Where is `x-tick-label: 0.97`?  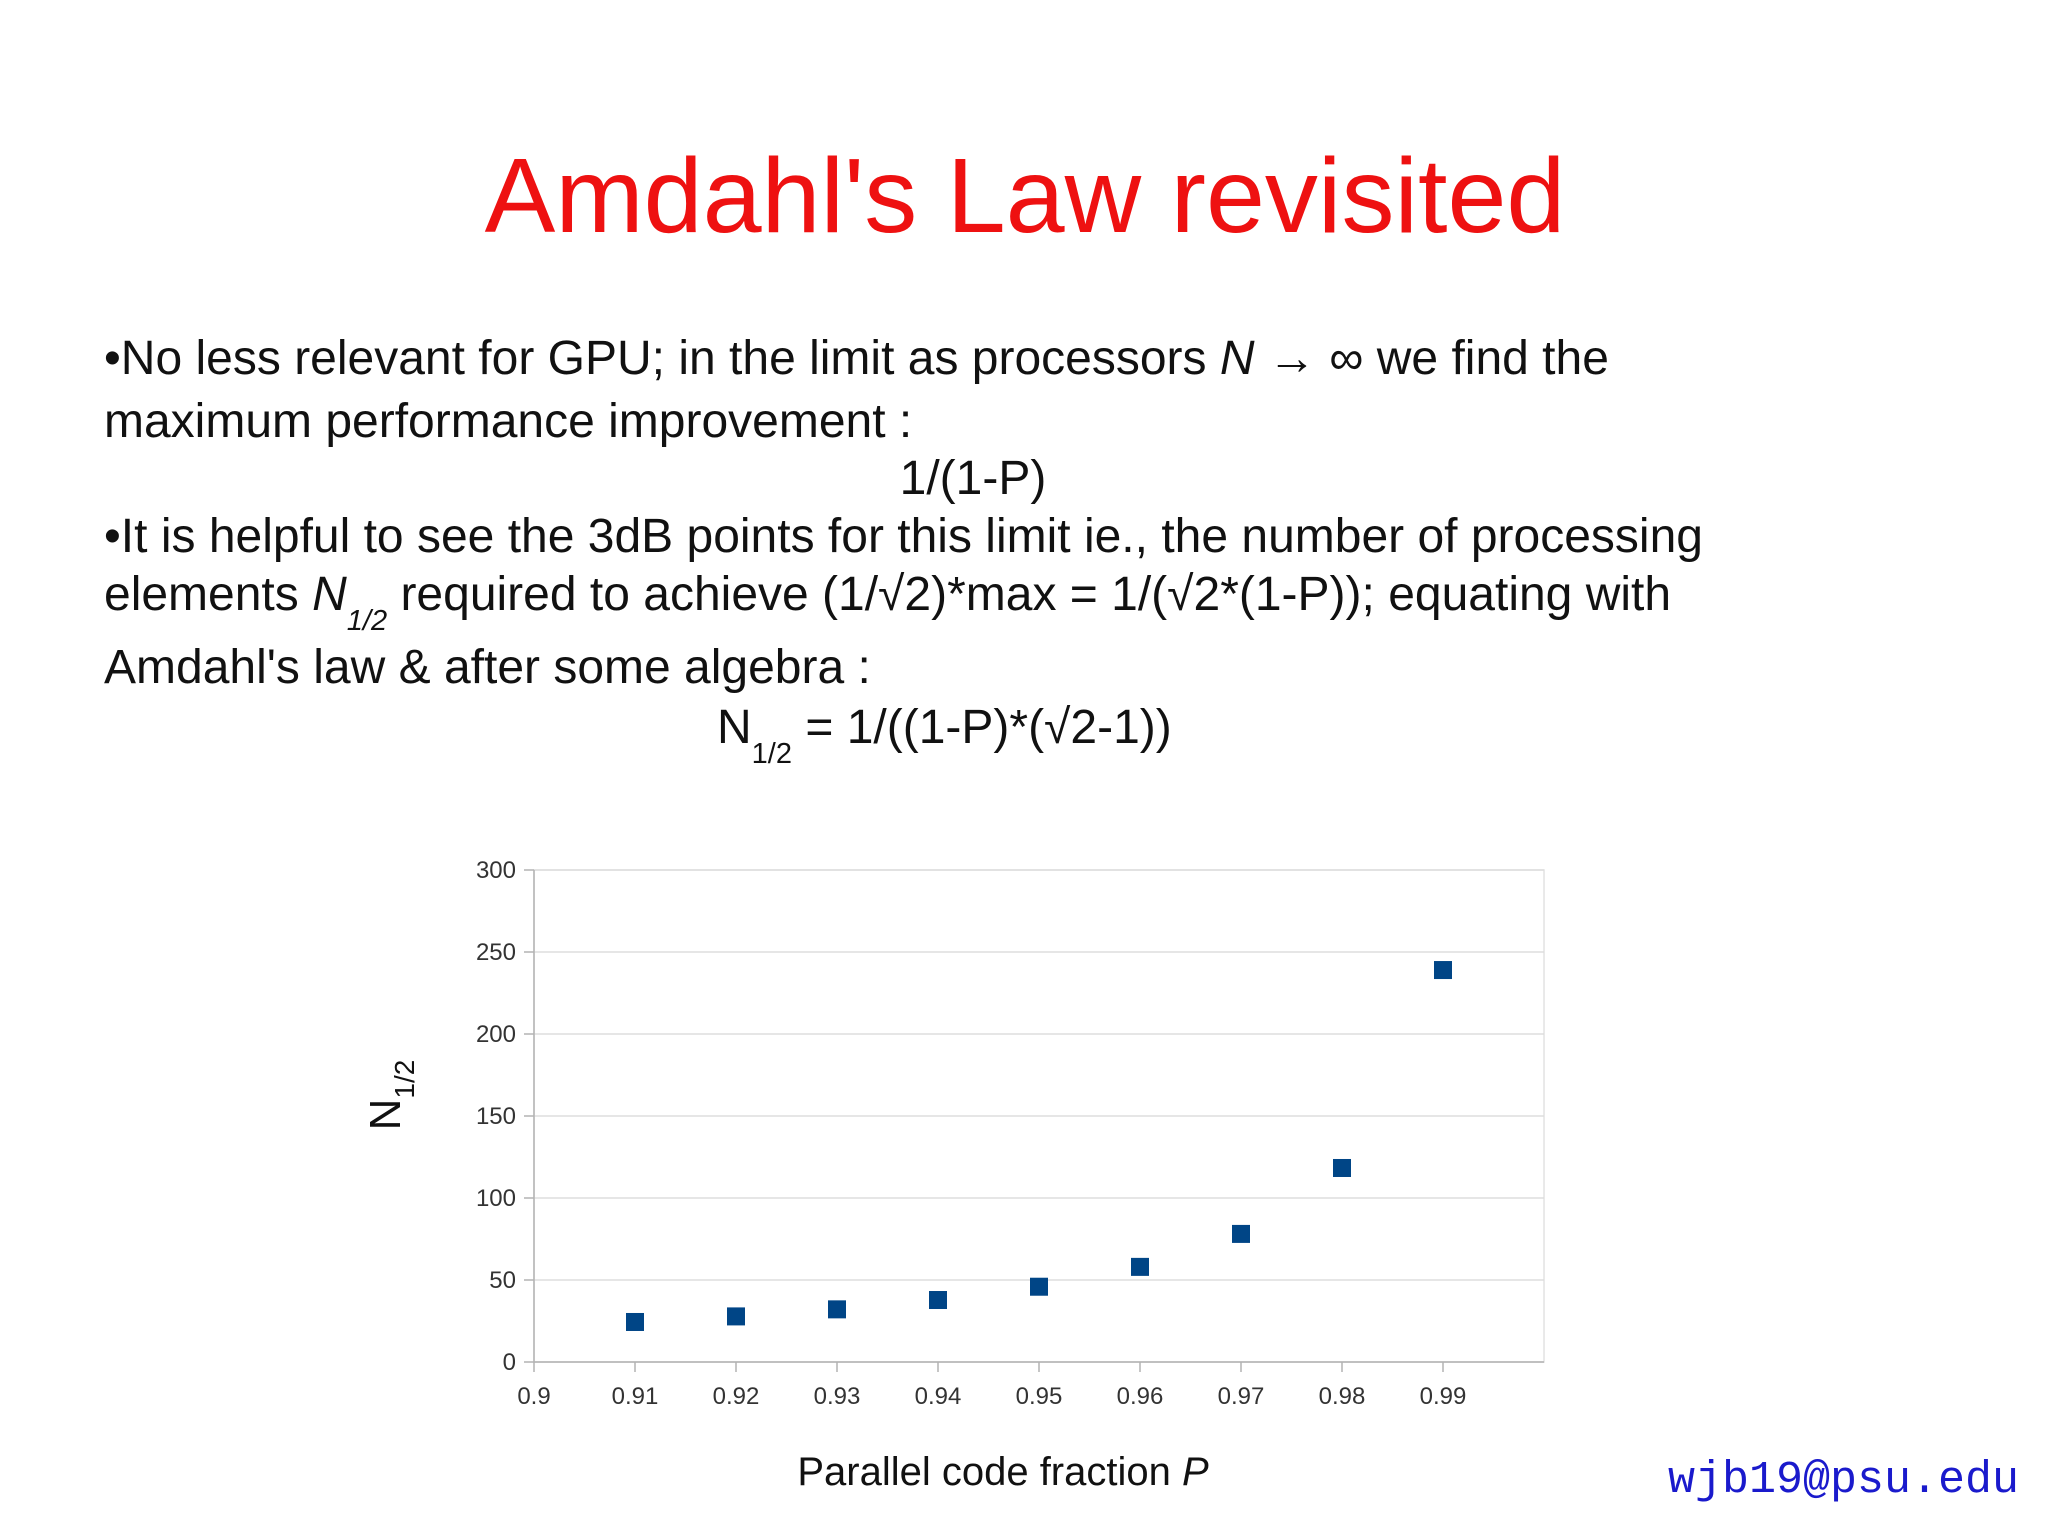 x-tick-label: 0.97 is located at coordinates (1241, 1396).